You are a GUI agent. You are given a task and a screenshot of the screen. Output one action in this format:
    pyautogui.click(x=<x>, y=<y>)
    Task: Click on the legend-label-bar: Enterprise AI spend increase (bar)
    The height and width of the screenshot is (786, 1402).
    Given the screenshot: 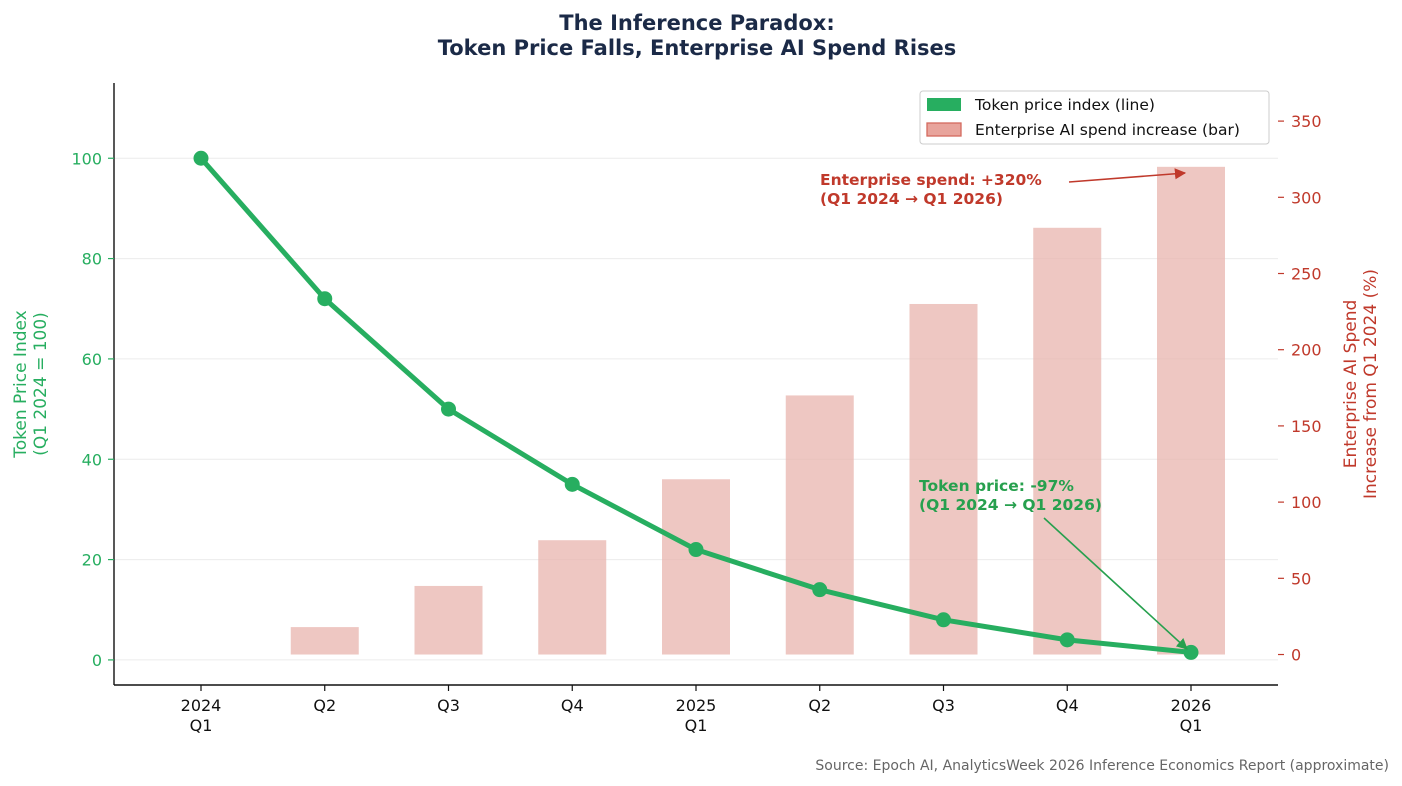 What is the action you would take?
    pyautogui.click(x=1107, y=130)
    